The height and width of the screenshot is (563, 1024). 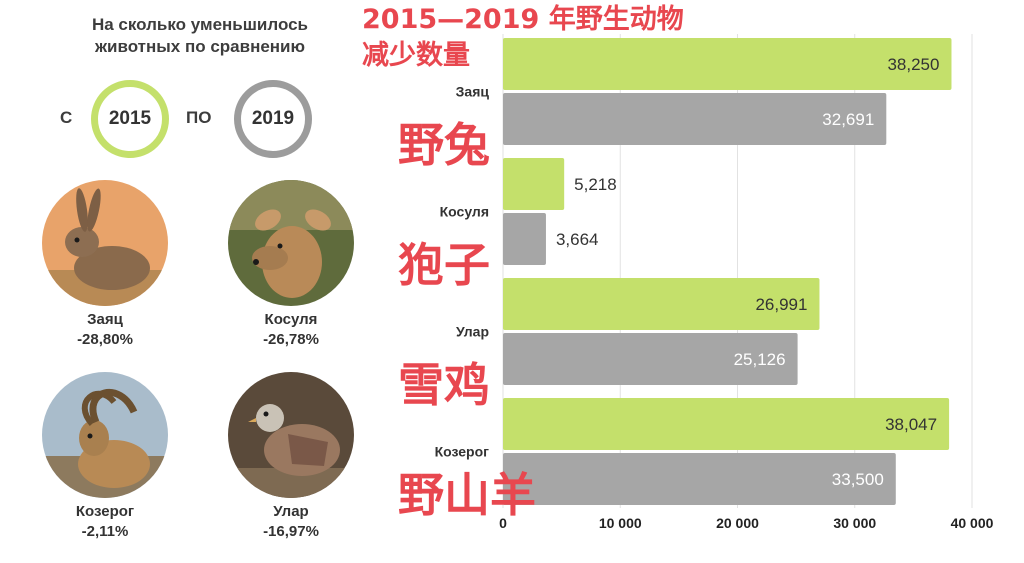 What do you see at coordinates (464, 212) in the screenshot?
I see `category-label: Косуля` at bounding box center [464, 212].